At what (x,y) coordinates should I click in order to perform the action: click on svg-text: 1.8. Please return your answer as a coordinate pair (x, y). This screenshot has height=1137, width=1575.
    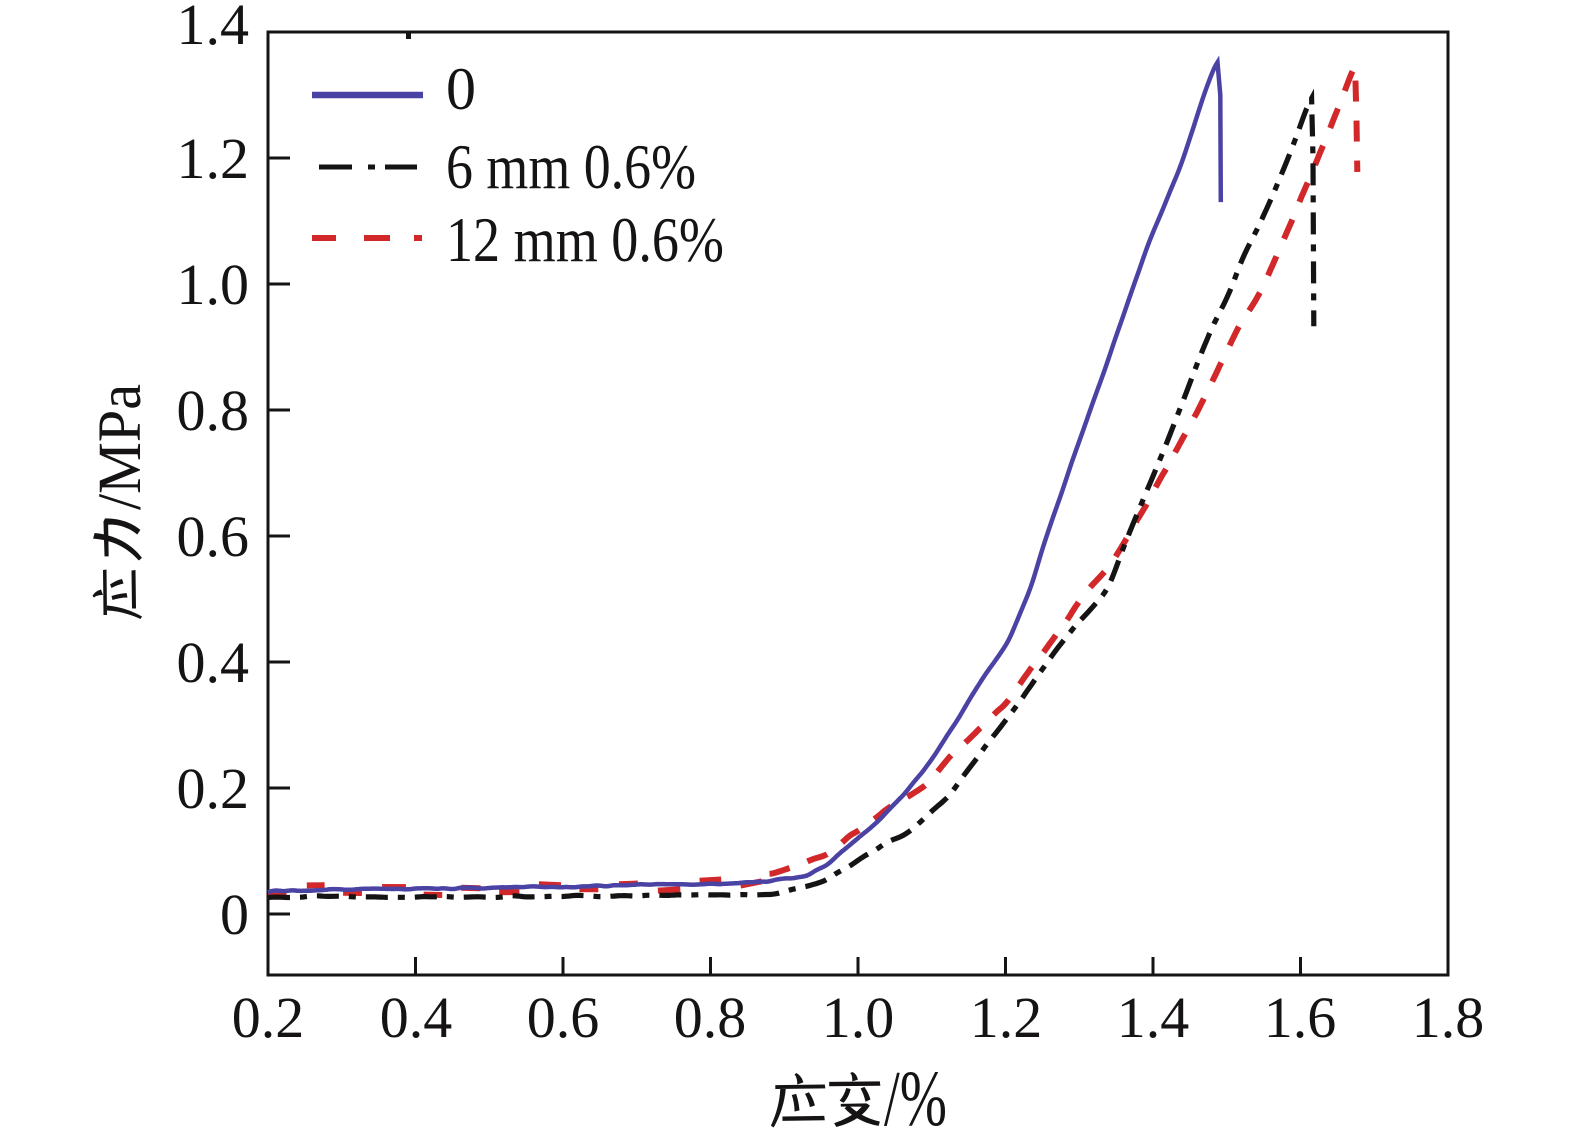
    Looking at the image, I should click on (1448, 1017).